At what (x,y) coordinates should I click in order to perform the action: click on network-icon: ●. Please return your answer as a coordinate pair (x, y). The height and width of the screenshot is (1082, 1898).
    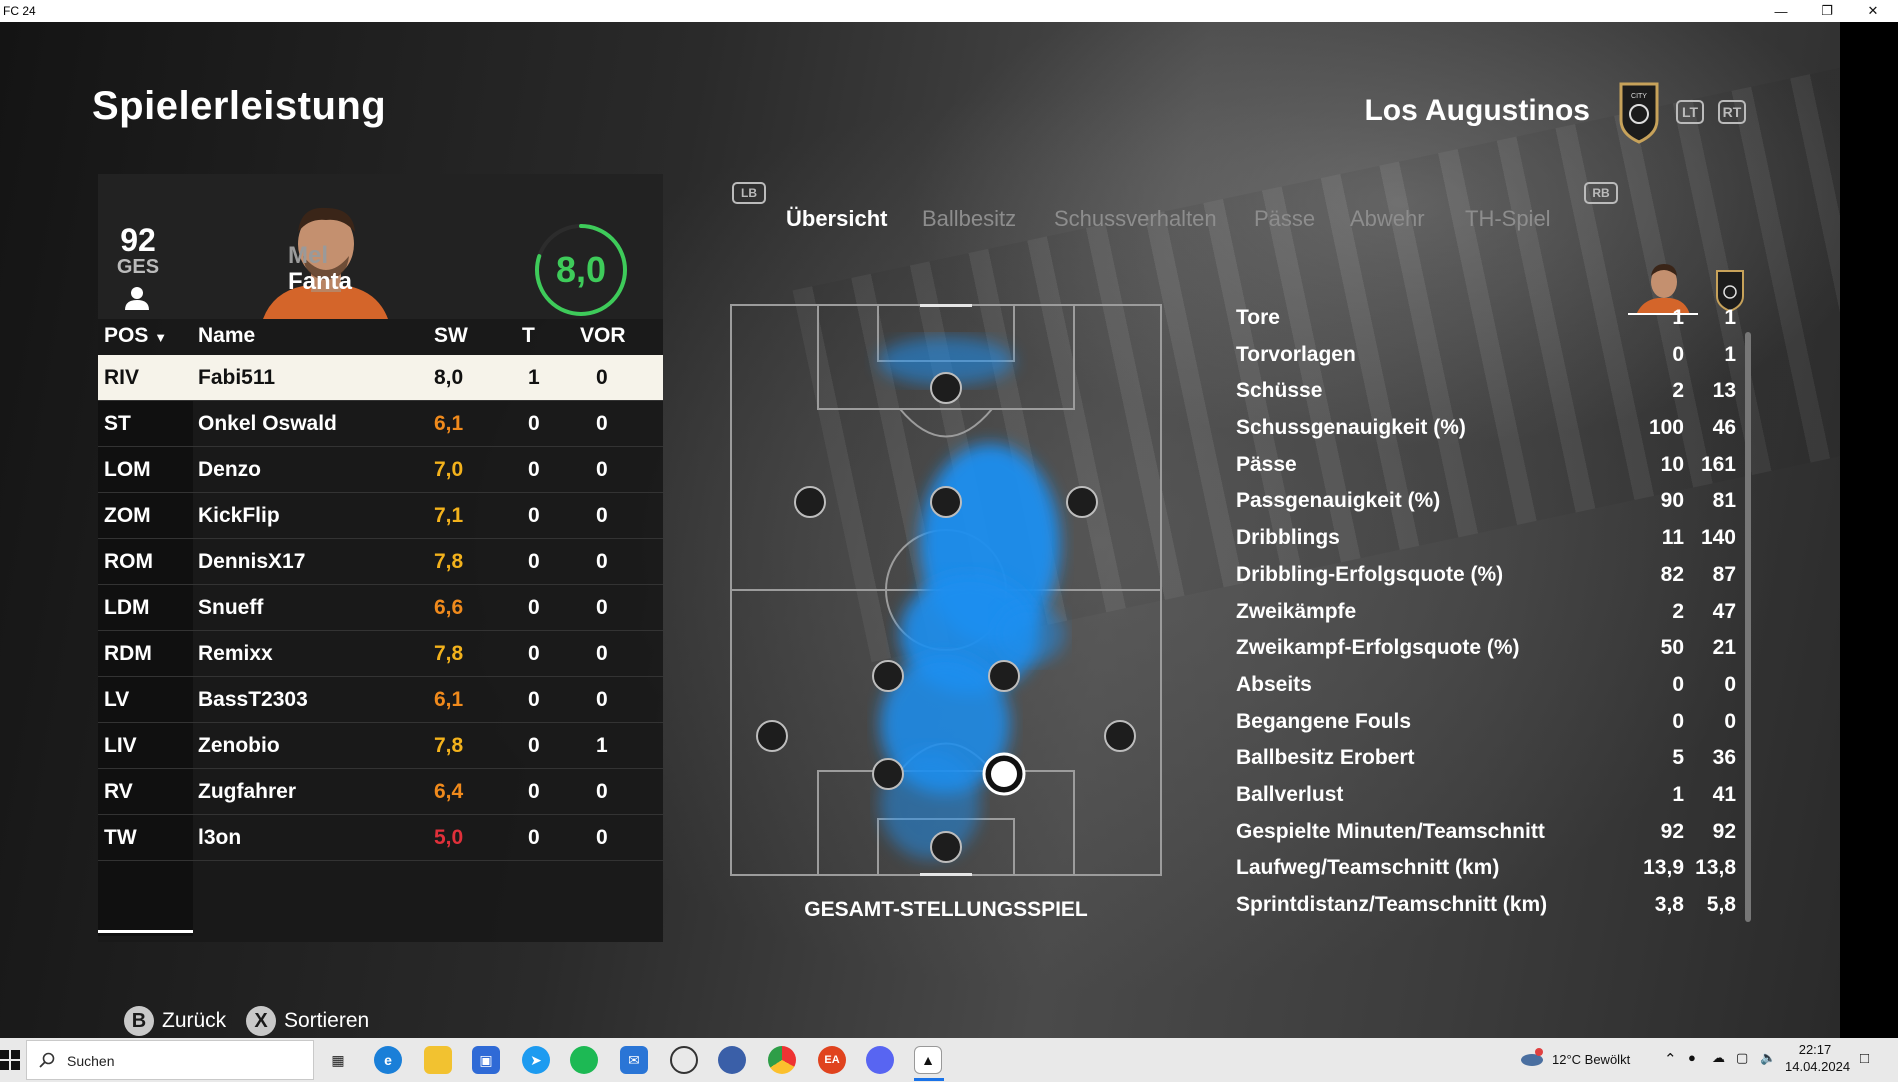
    Looking at the image, I should click on (1692, 1057).